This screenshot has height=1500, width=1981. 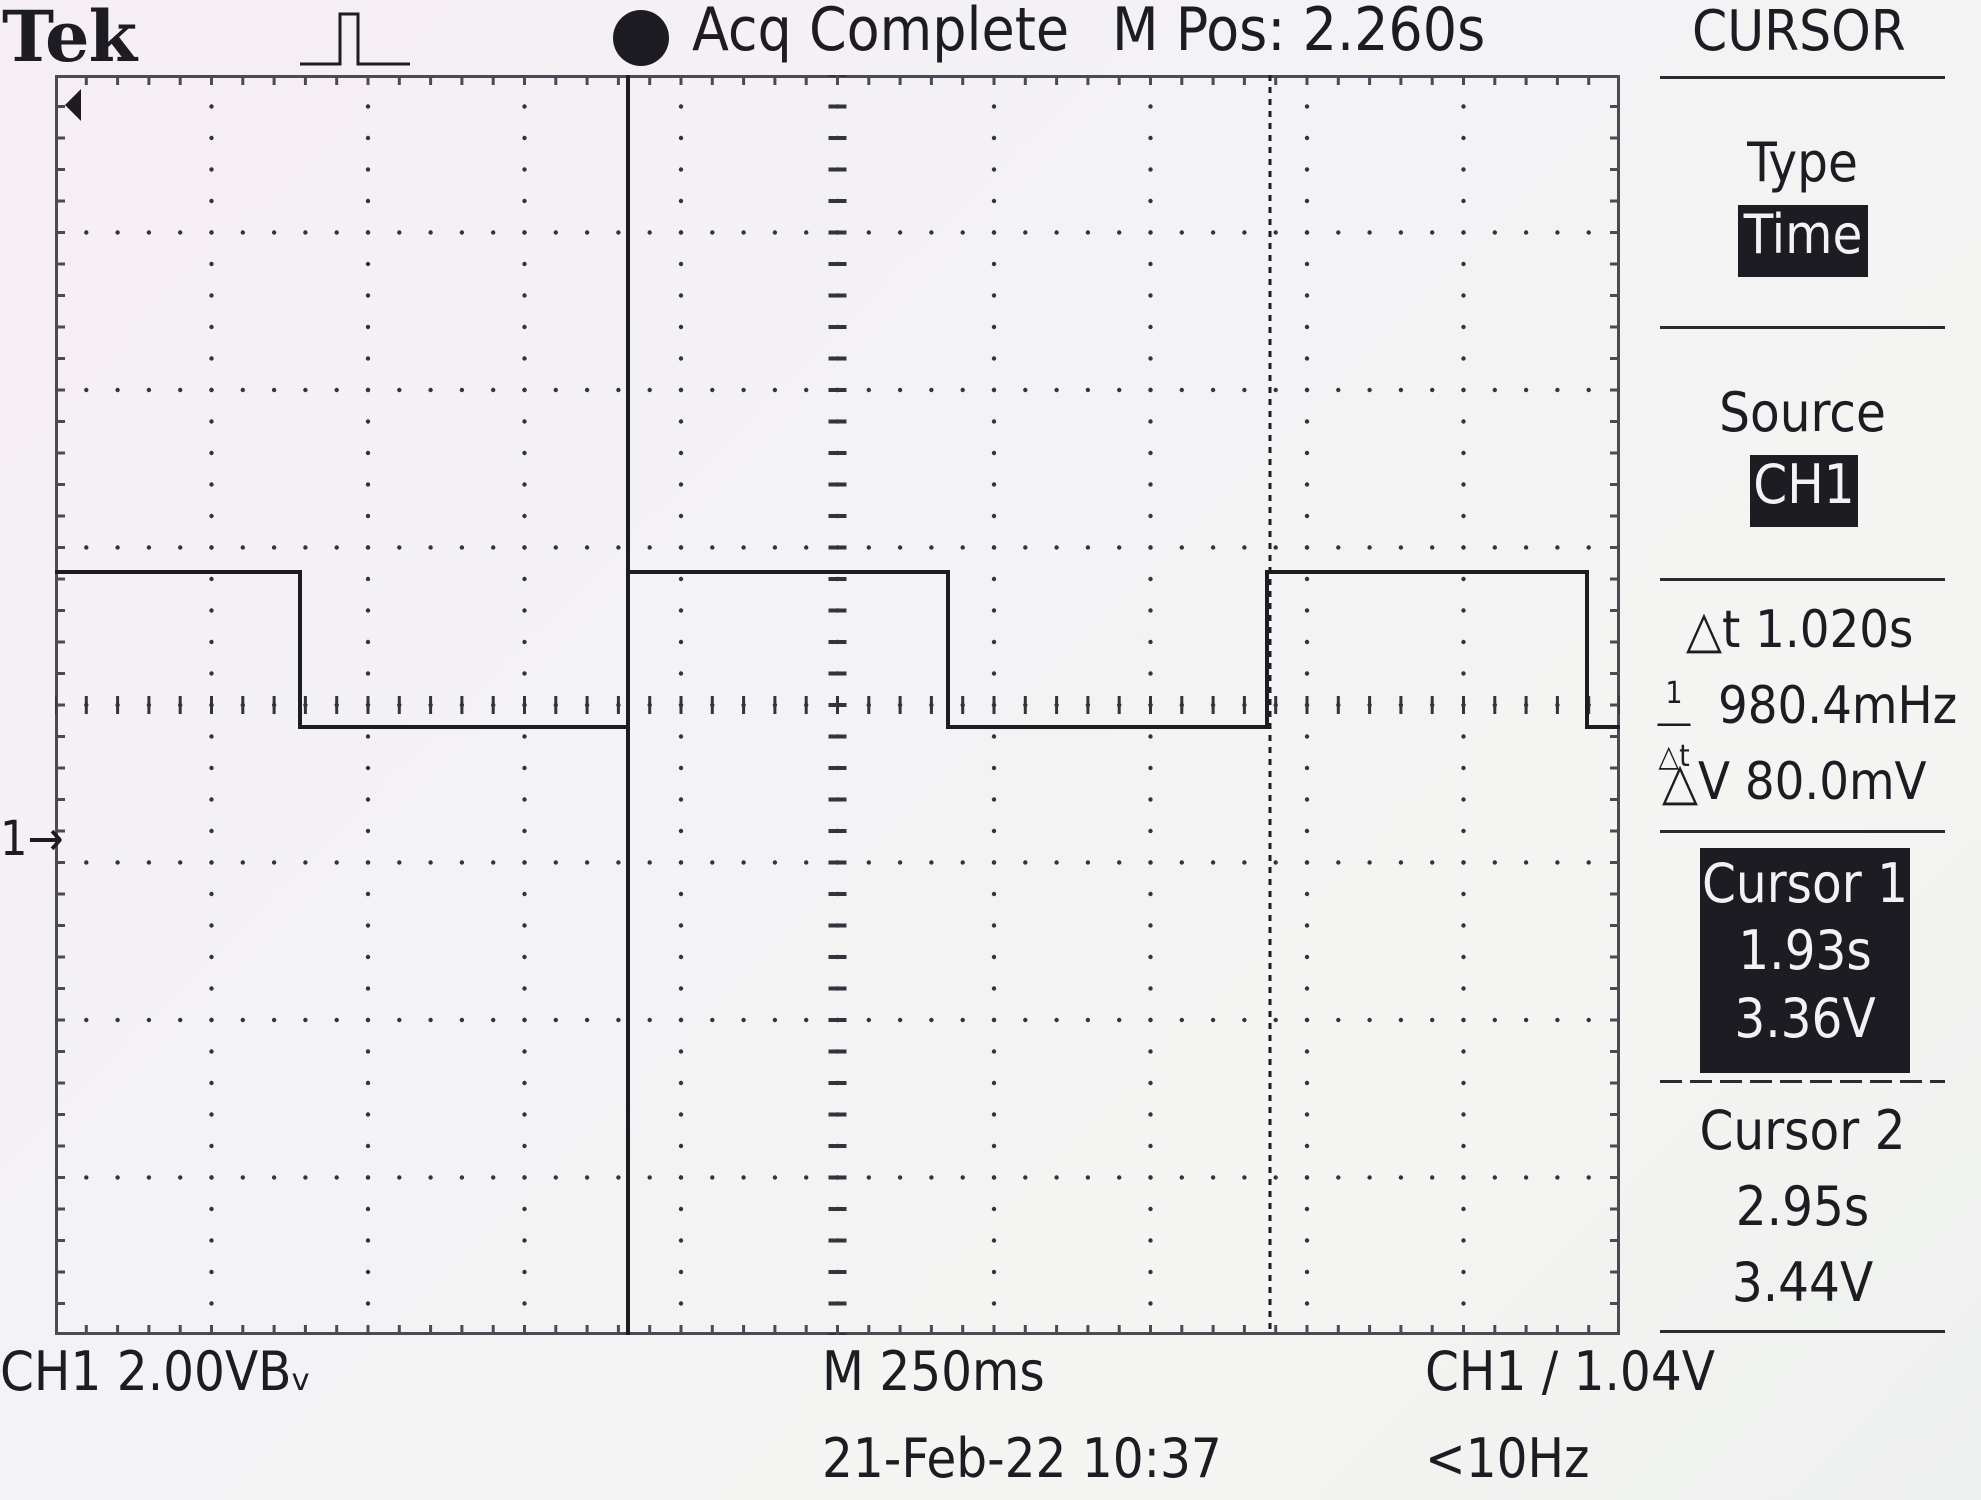 I want to click on cursor-source-label: Source, so click(x=1802, y=412).